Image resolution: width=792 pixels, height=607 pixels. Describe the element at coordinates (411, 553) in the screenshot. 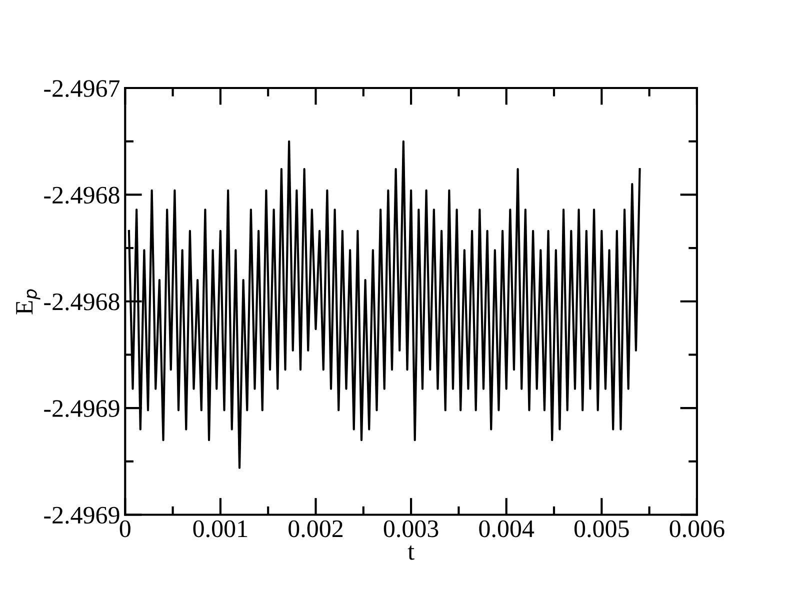

I see `x-axis-title: t` at that location.